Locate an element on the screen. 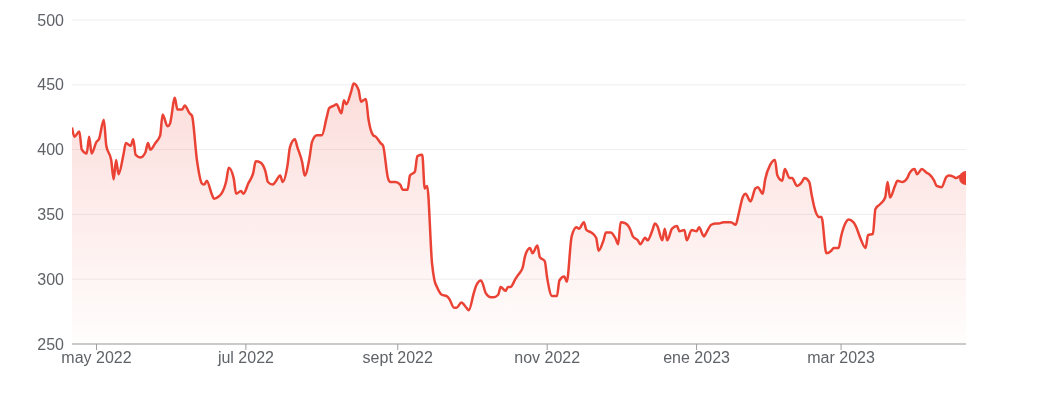 Image resolution: width=1040 pixels, height=398 pixels. x-tick-label: nov 2022 is located at coordinates (547, 358).